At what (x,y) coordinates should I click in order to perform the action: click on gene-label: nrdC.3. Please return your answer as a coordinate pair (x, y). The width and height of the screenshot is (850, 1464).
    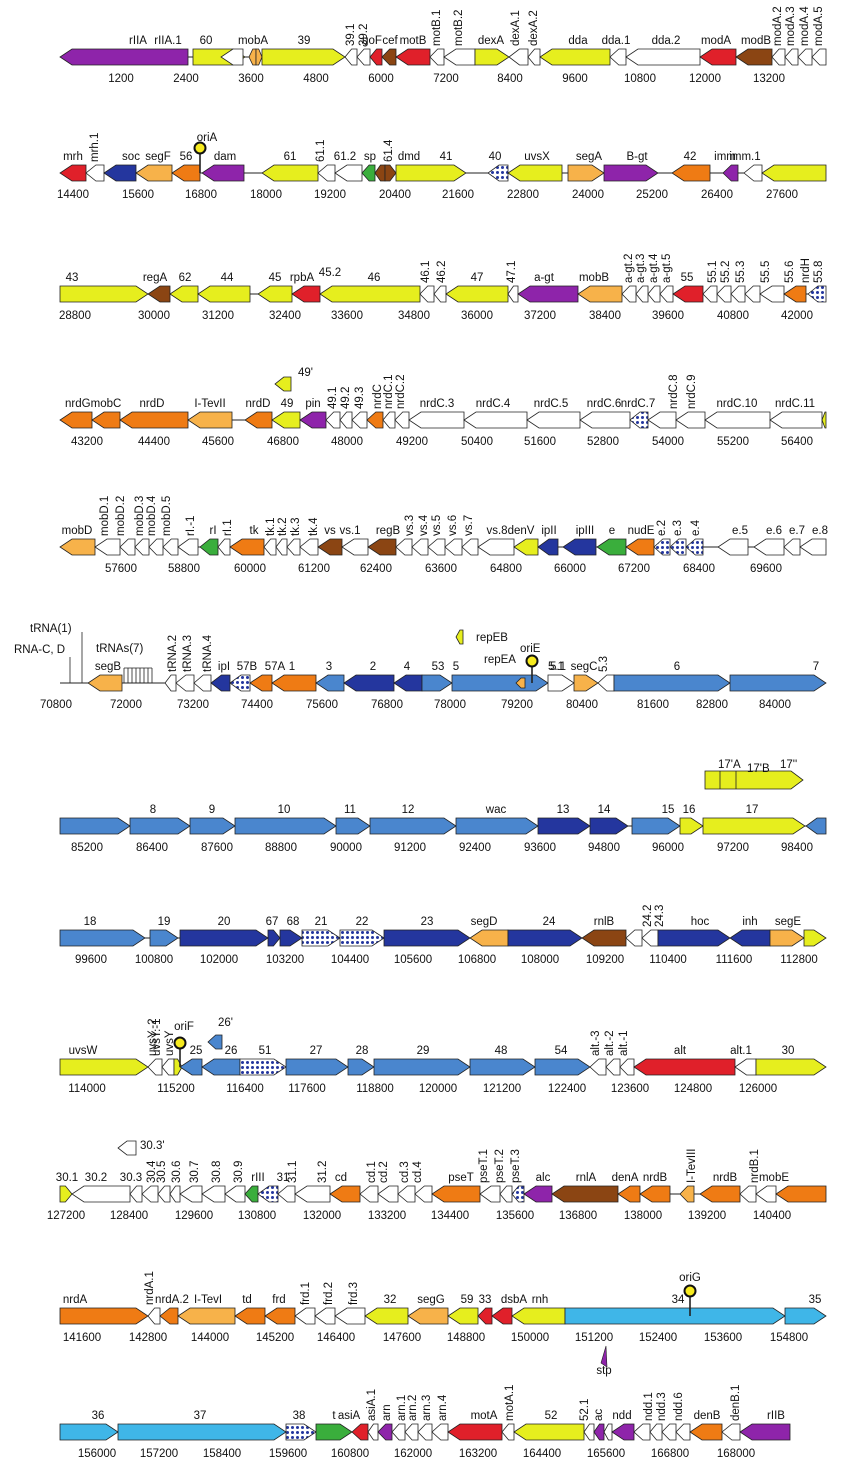
    Looking at the image, I should click on (437, 404).